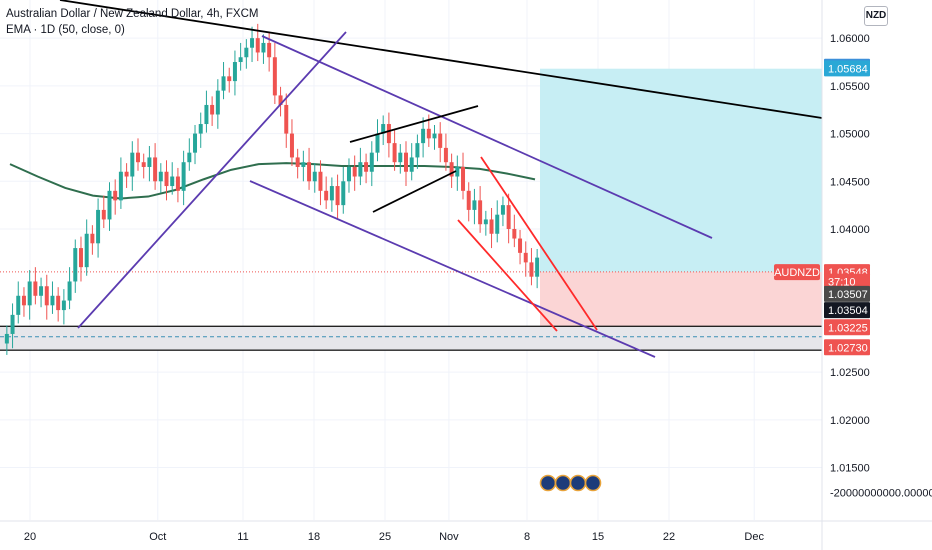 The width and height of the screenshot is (932, 550). I want to click on price-tag-text: 1.02730, so click(848, 348).